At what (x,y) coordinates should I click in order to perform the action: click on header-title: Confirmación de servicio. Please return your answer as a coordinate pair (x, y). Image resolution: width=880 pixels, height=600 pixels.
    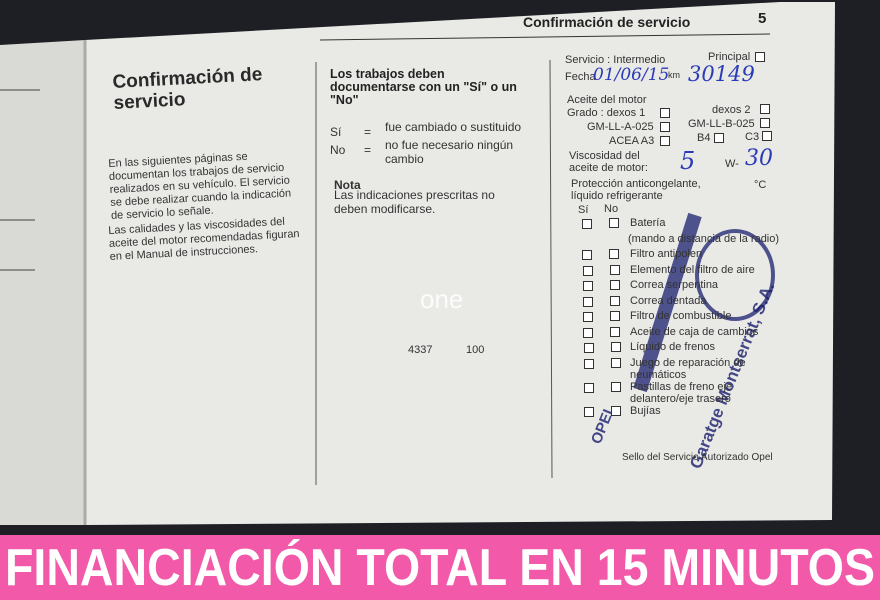
    Looking at the image, I should click on (607, 22).